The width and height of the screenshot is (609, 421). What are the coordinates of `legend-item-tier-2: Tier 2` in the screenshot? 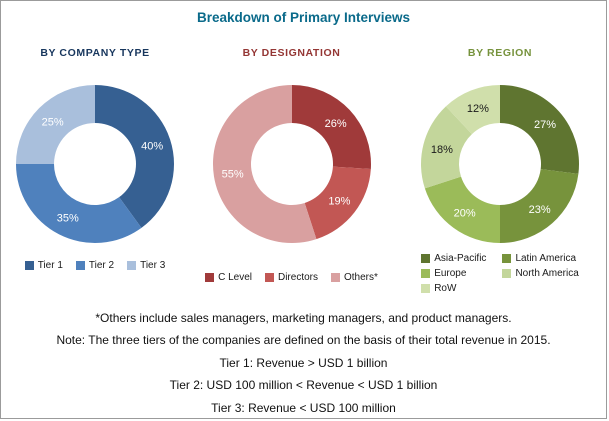 It's located at (95, 265).